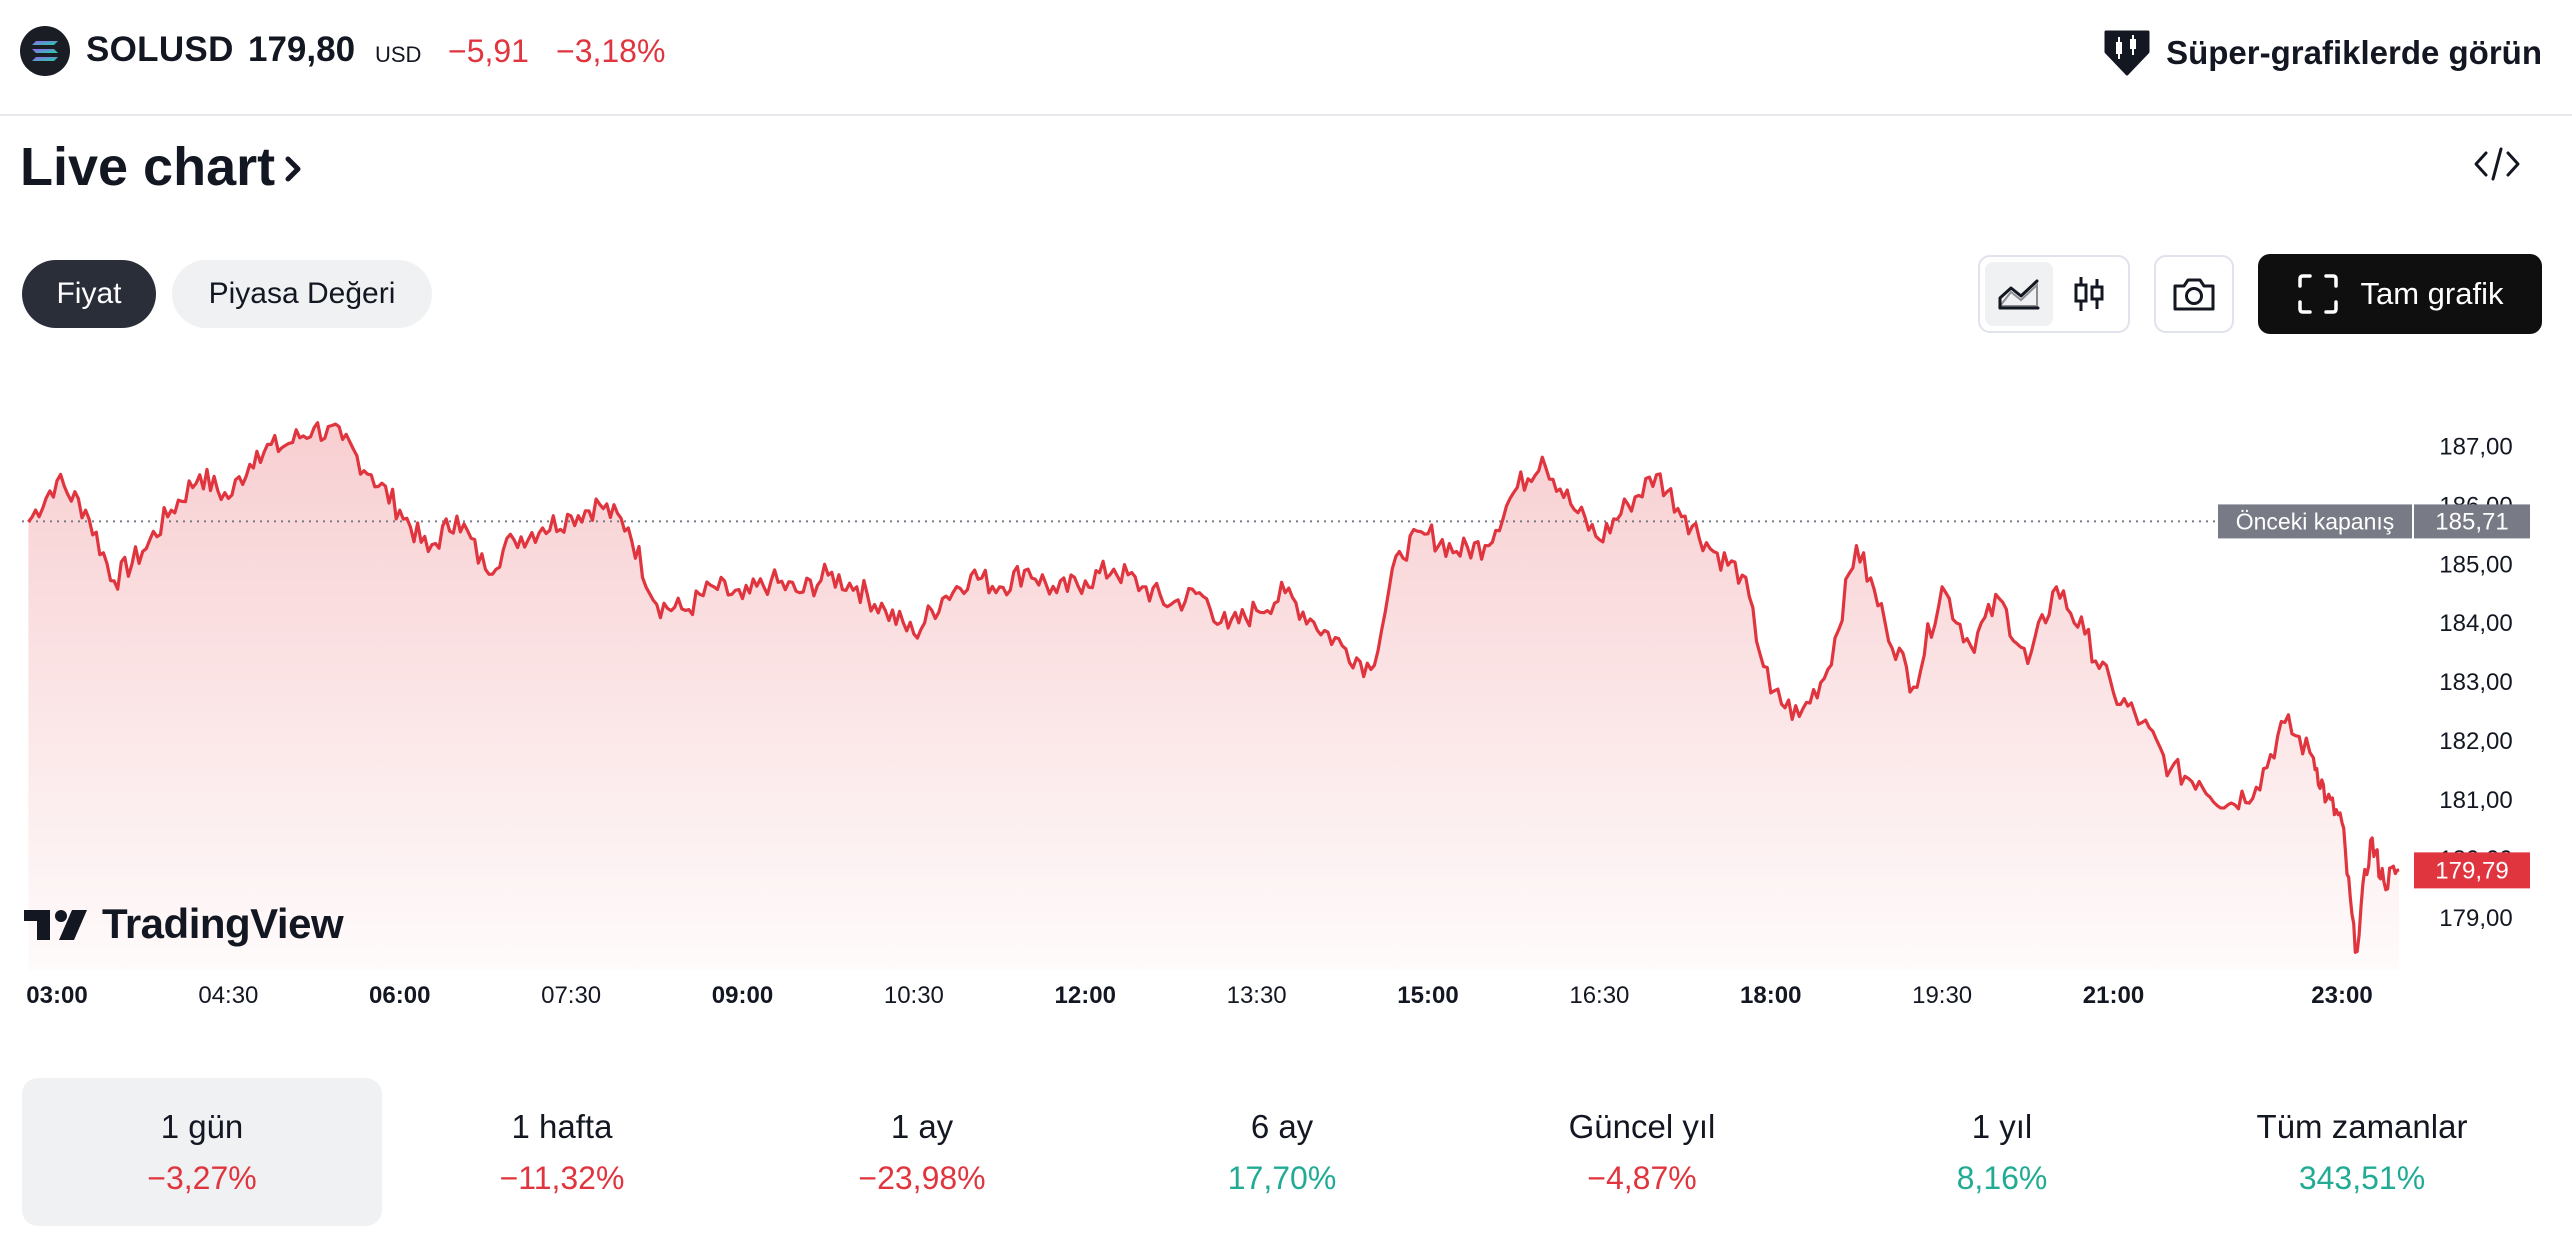 The height and width of the screenshot is (1260, 2572). What do you see at coordinates (2475, 623) in the screenshot?
I see `y-axis-tick: 184,00` at bounding box center [2475, 623].